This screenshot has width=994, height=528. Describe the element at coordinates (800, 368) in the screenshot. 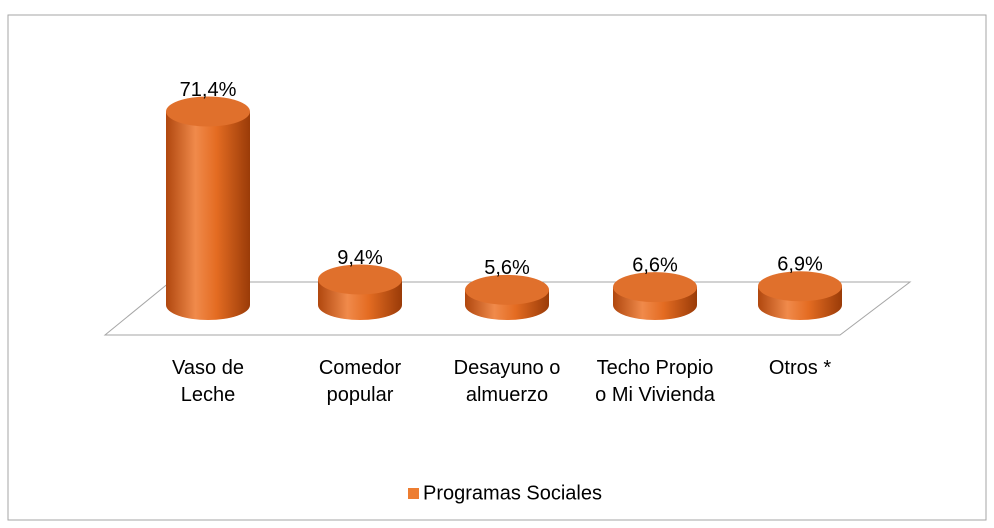

I see `x-tick-label: Otros *` at that location.